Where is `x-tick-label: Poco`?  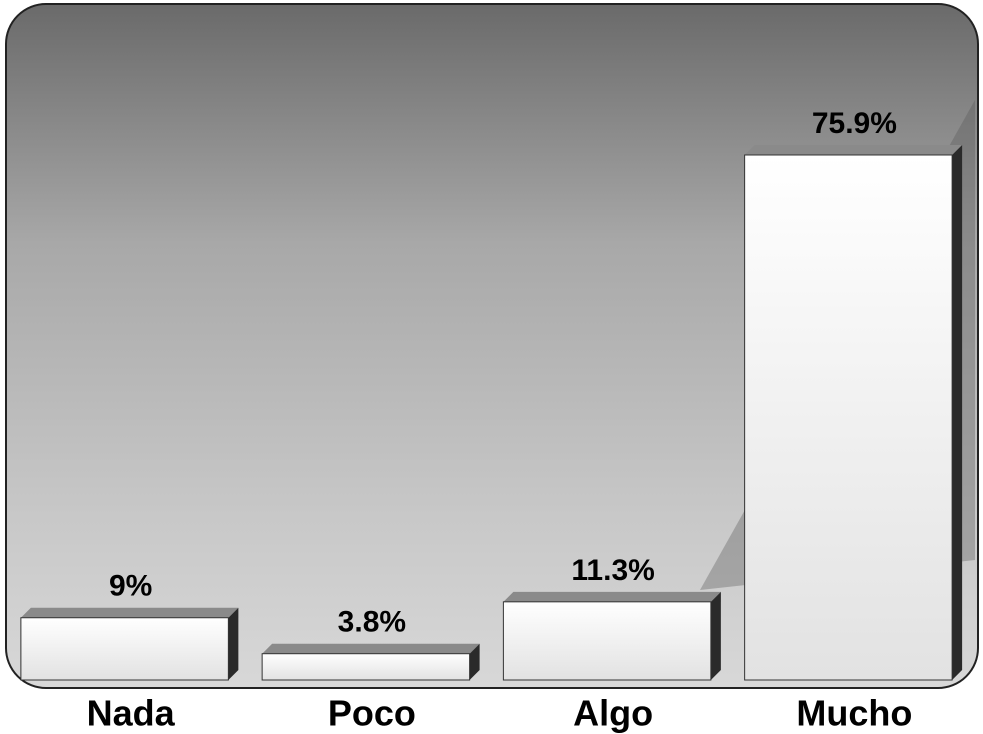
x-tick-label: Poco is located at coordinates (372, 713).